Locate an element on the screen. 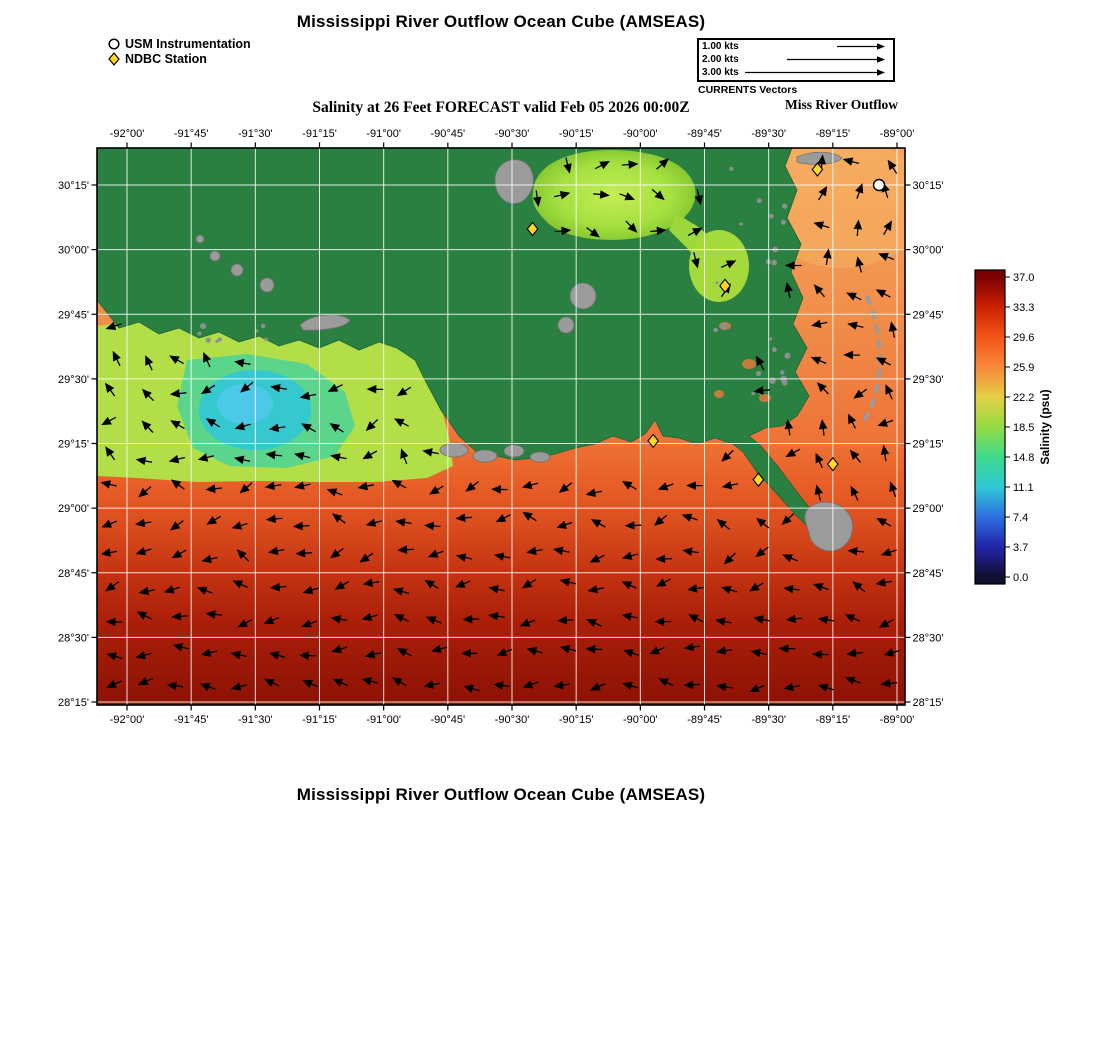 This screenshot has height=1050, width=1100. x-tick-label-top: -90°00' is located at coordinates (640, 134).